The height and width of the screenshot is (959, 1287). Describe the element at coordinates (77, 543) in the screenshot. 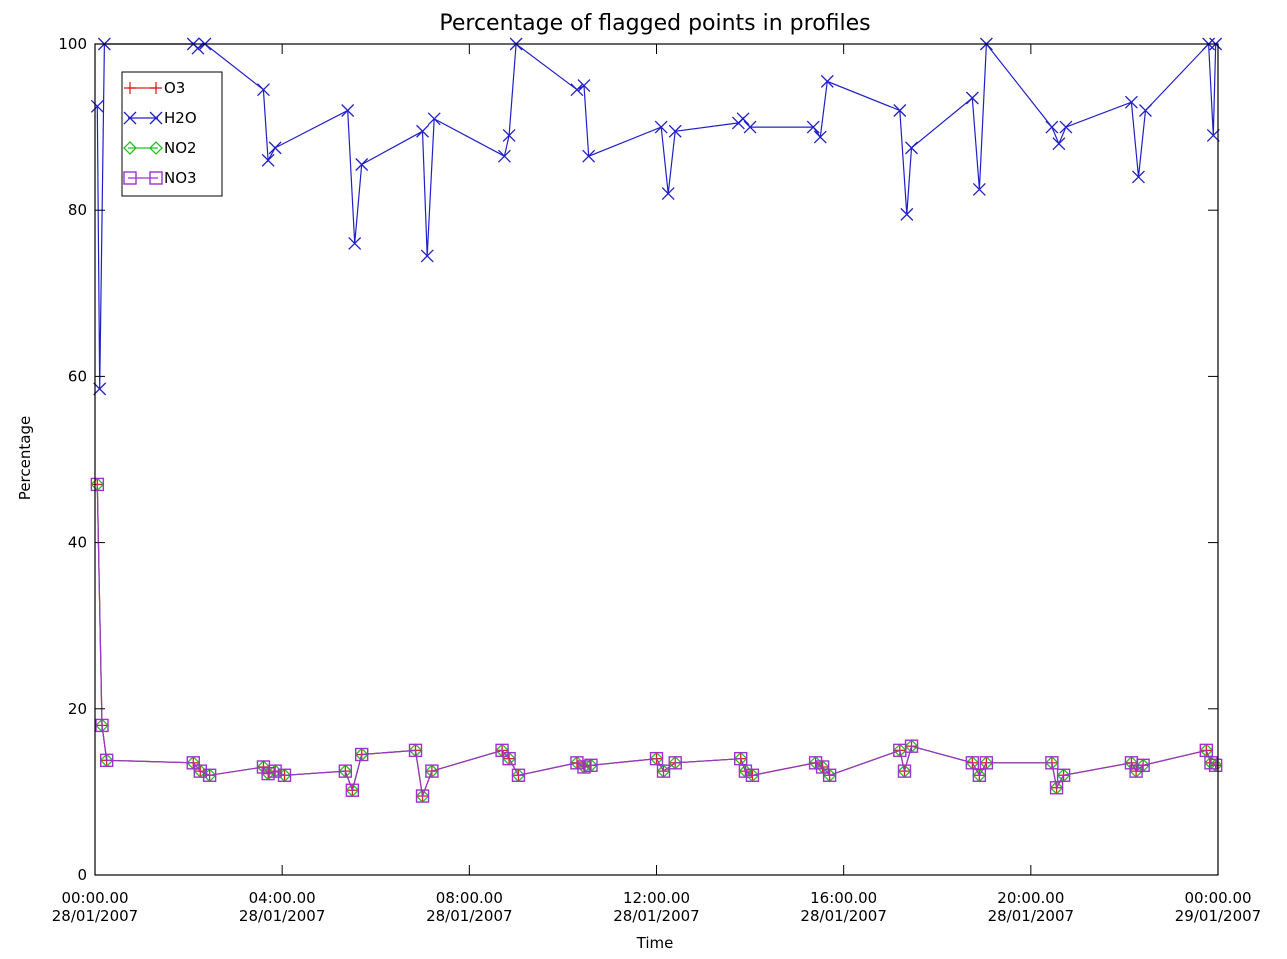

I see `y-tick-label: 40` at that location.